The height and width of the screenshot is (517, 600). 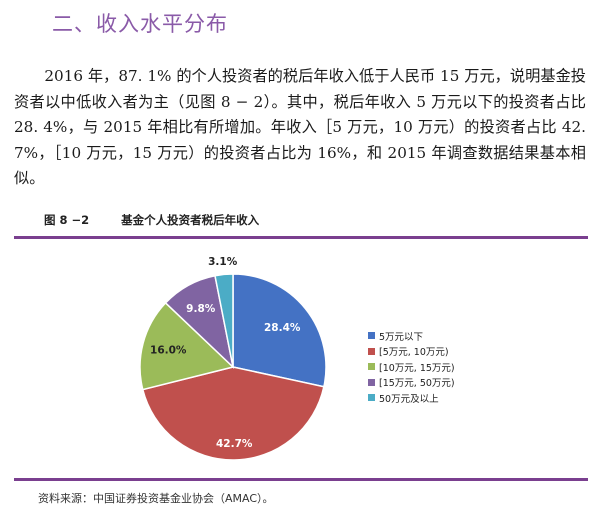 I want to click on pie-slice-value-label: 28.4%, so click(x=282, y=328).